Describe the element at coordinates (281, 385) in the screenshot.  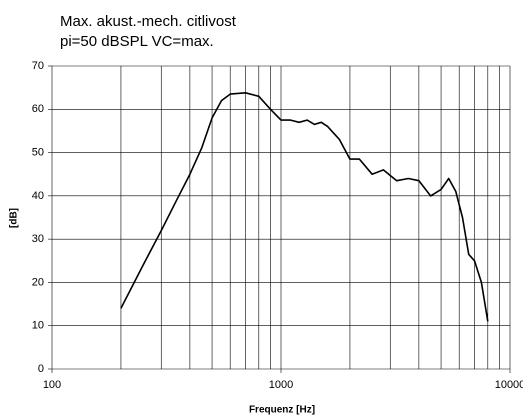
I see `x-tick-label: 1000` at that location.